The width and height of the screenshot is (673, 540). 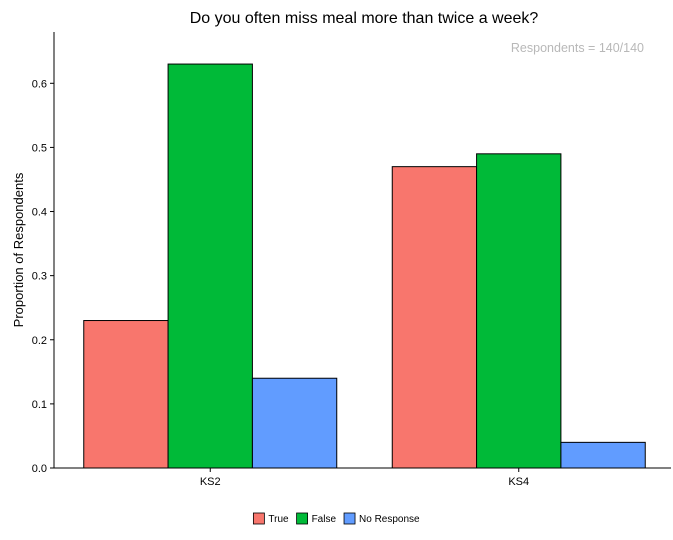 I want to click on legend: True False No Response, so click(x=336, y=518).